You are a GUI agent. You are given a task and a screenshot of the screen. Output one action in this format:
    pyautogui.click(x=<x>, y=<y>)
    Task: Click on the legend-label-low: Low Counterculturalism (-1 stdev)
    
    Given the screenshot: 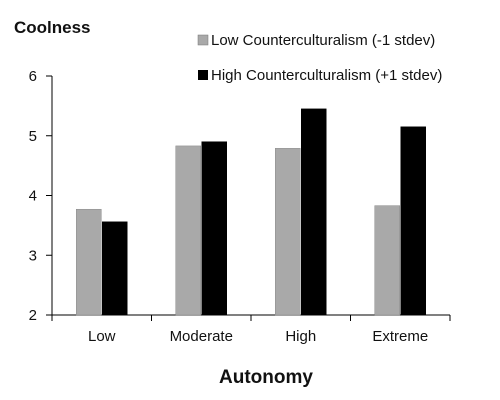 What is the action you would take?
    pyautogui.click(x=323, y=40)
    